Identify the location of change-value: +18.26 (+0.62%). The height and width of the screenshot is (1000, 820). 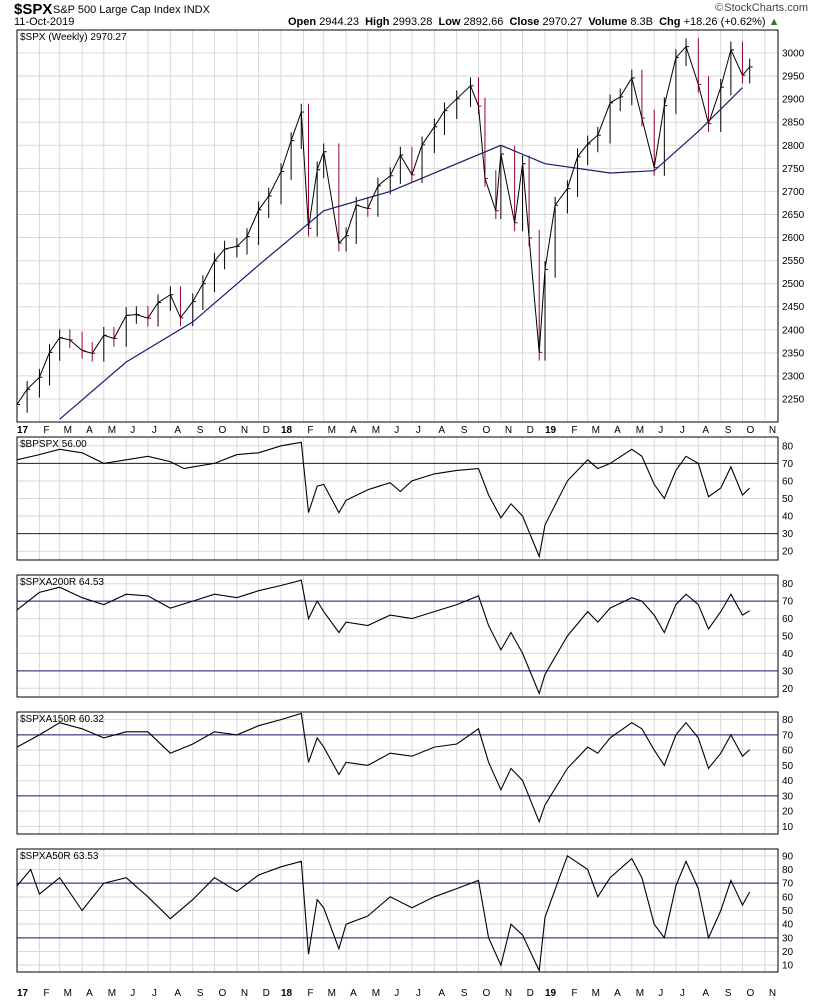
(724, 22).